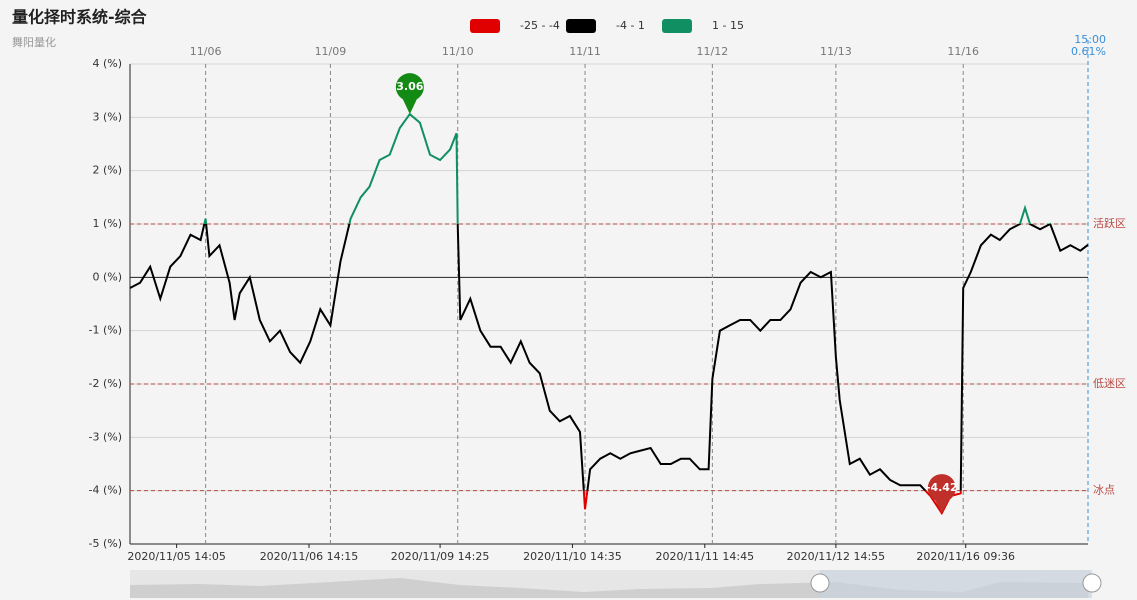 Image resolution: width=1137 pixels, height=600 pixels. I want to click on x-tick-label: 2020/11/05 14:05, so click(176, 556).